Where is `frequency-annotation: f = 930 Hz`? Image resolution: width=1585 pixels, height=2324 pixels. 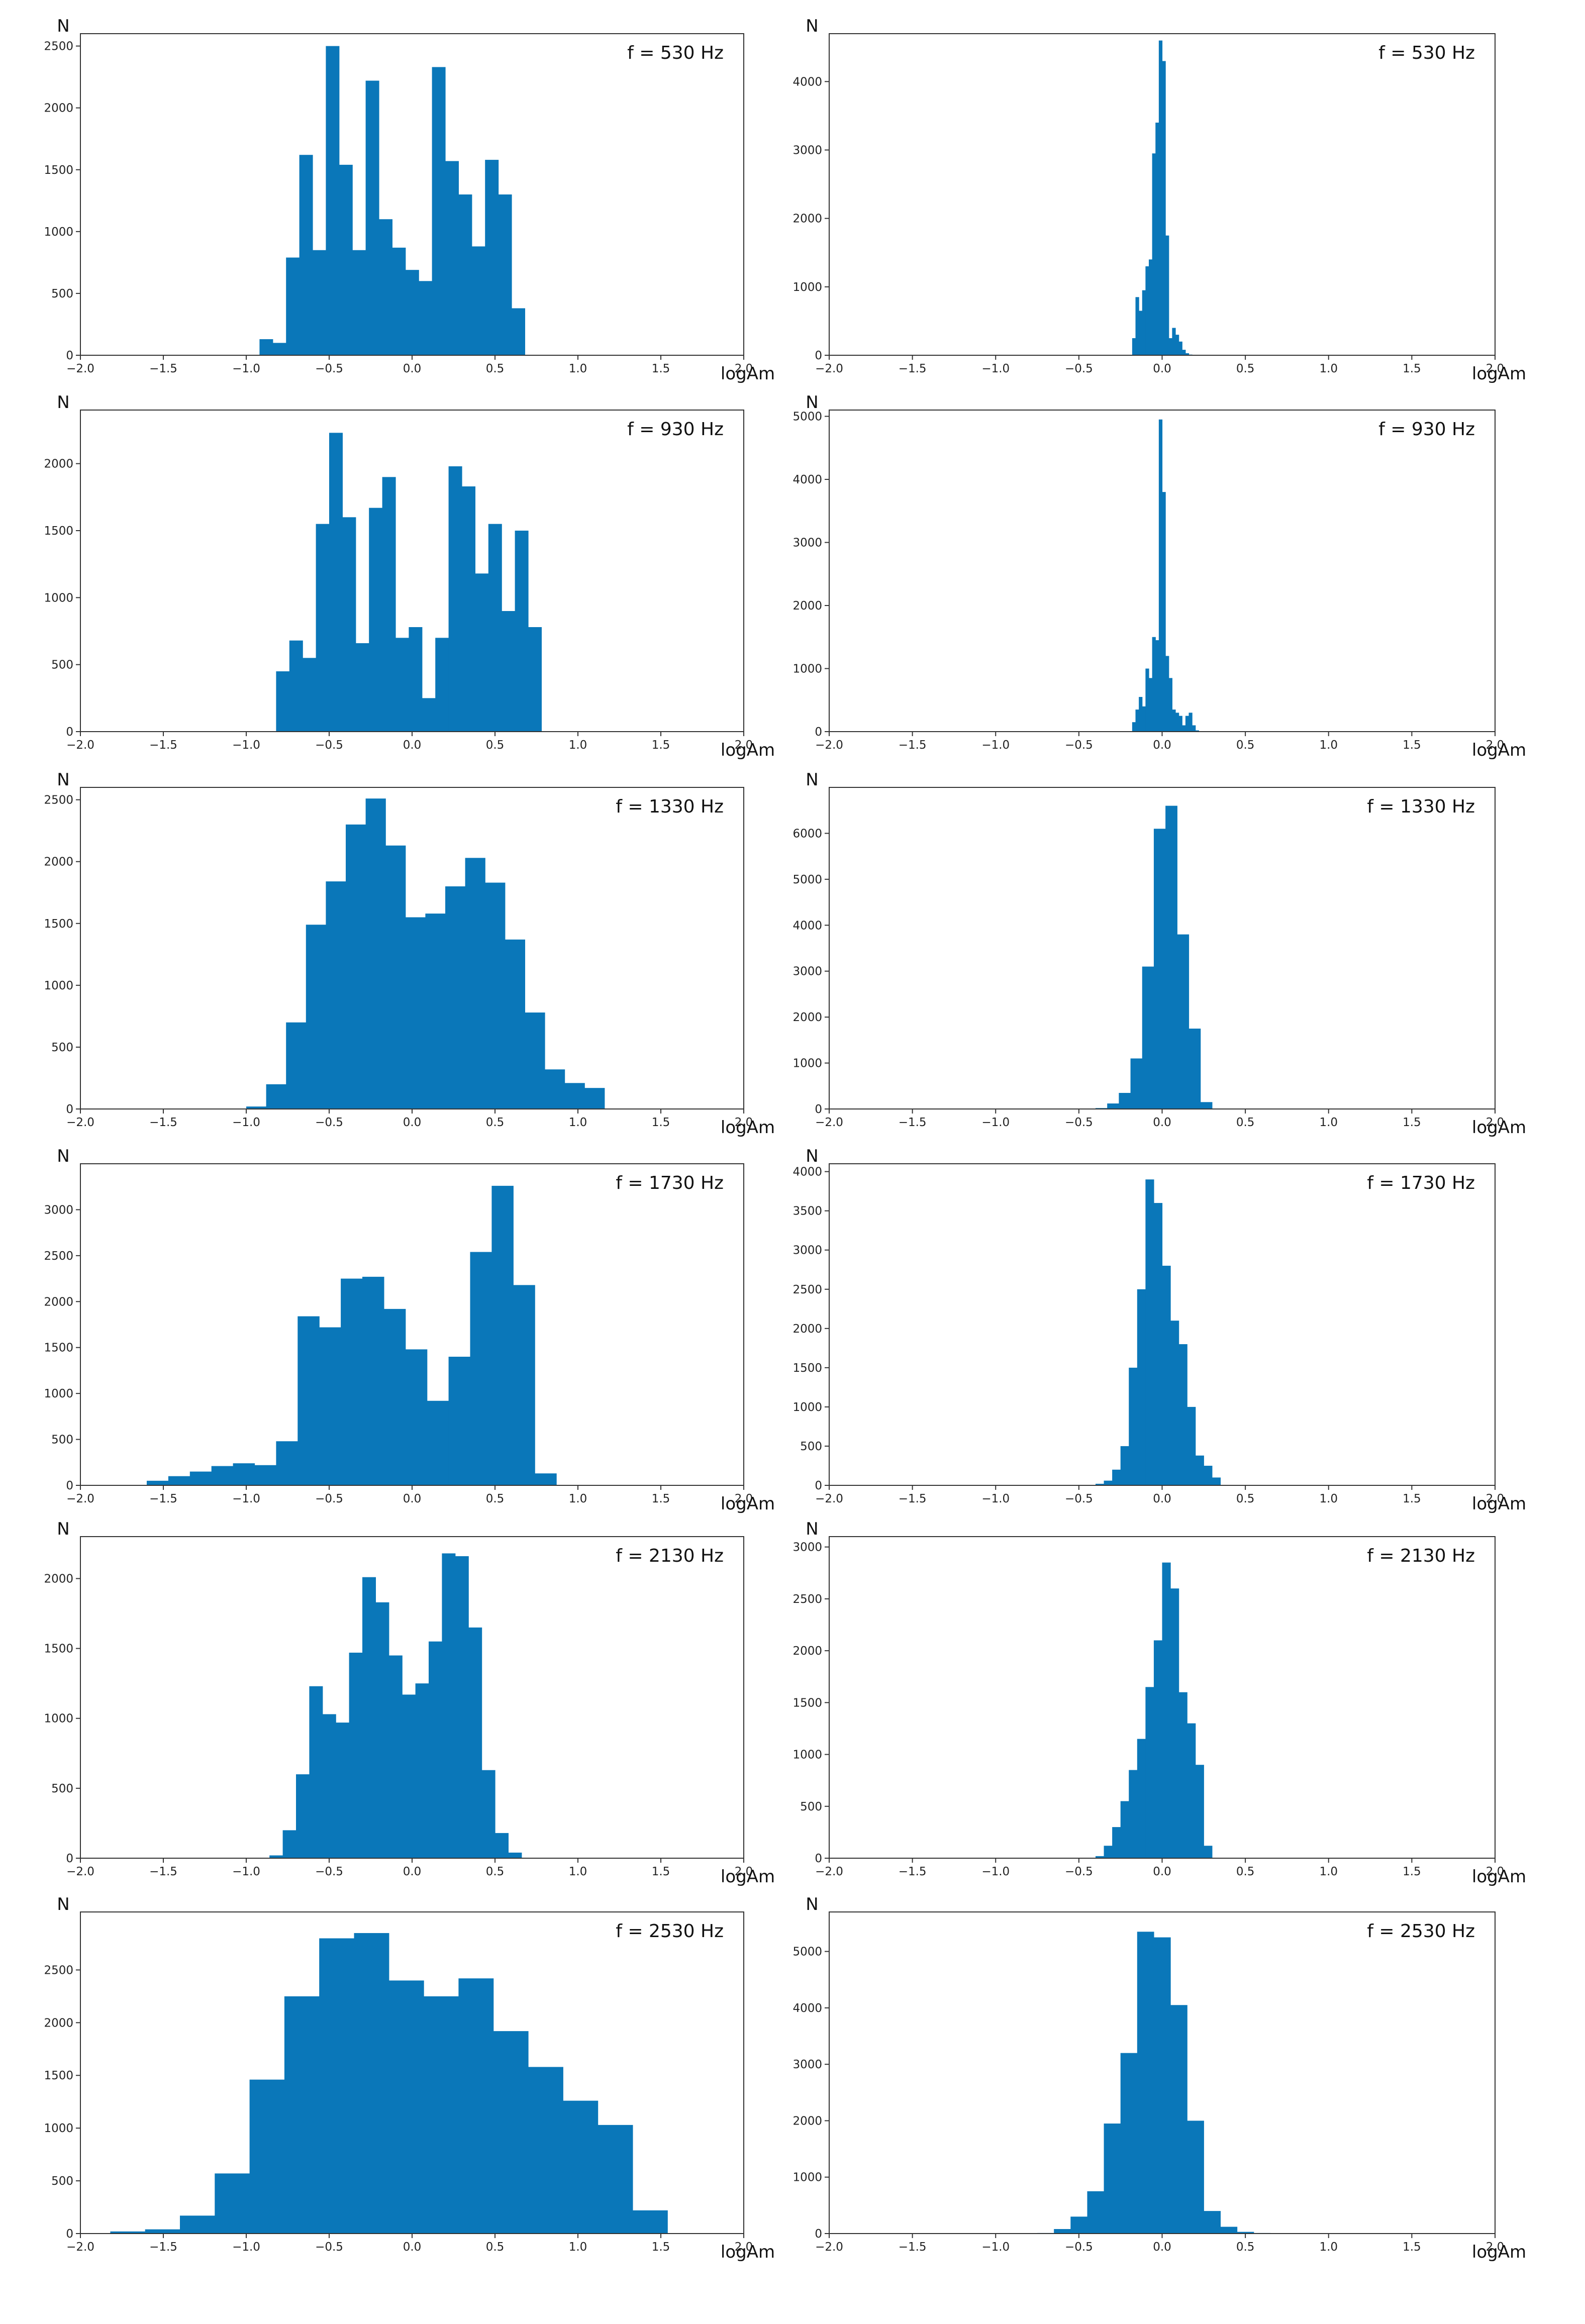 frequency-annotation: f = 930 Hz is located at coordinates (1426, 430).